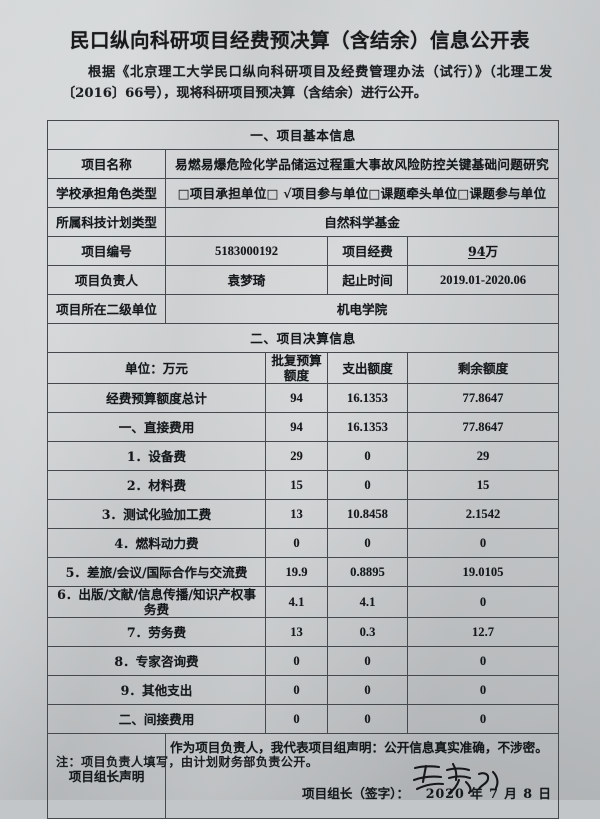 The image size is (600, 819). What do you see at coordinates (187, 762) in the screenshot?
I see `footer-note: 注：项目负责人填写，由计划财务部负责公开。` at bounding box center [187, 762].